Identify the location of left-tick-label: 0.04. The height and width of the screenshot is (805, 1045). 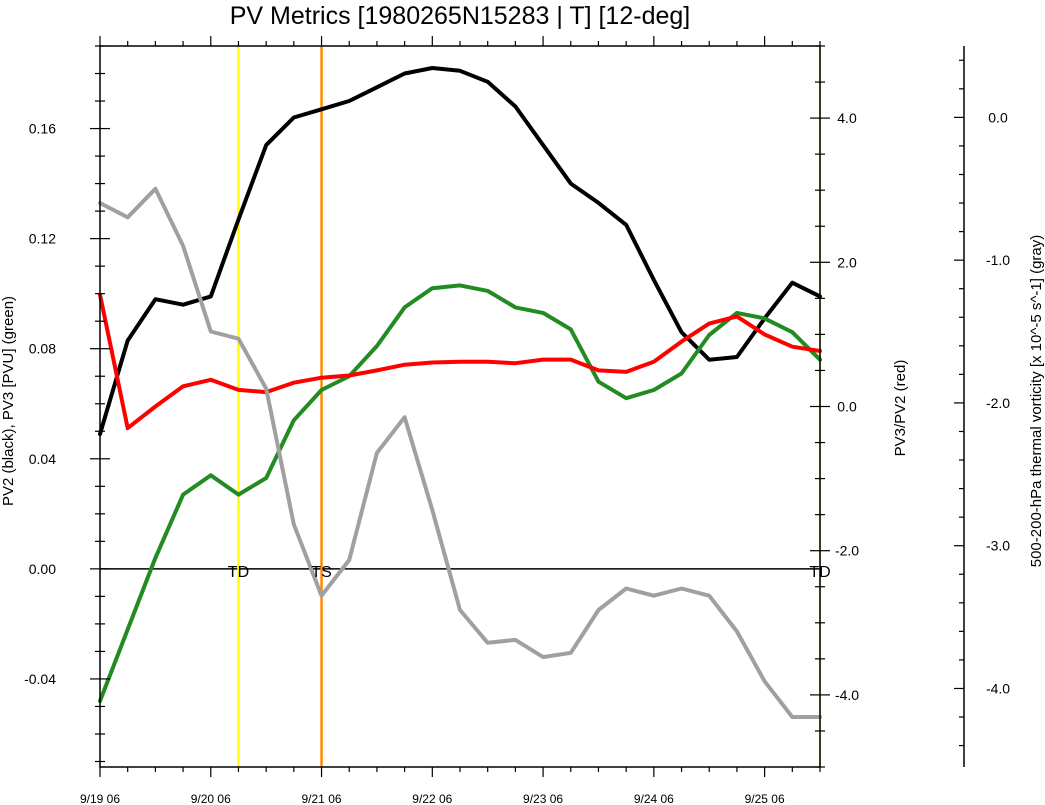
(42, 459).